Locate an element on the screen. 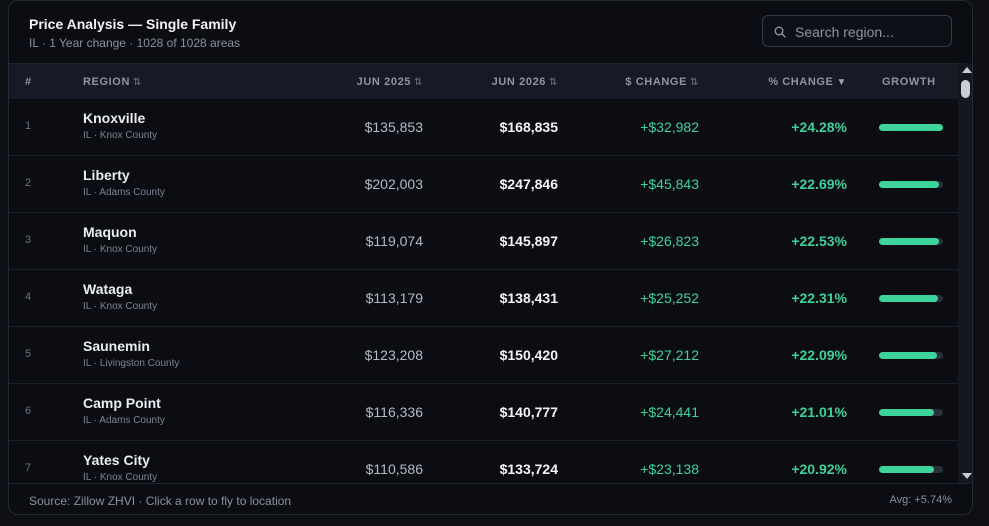  dollar-change: +$45,843 is located at coordinates (669, 184).